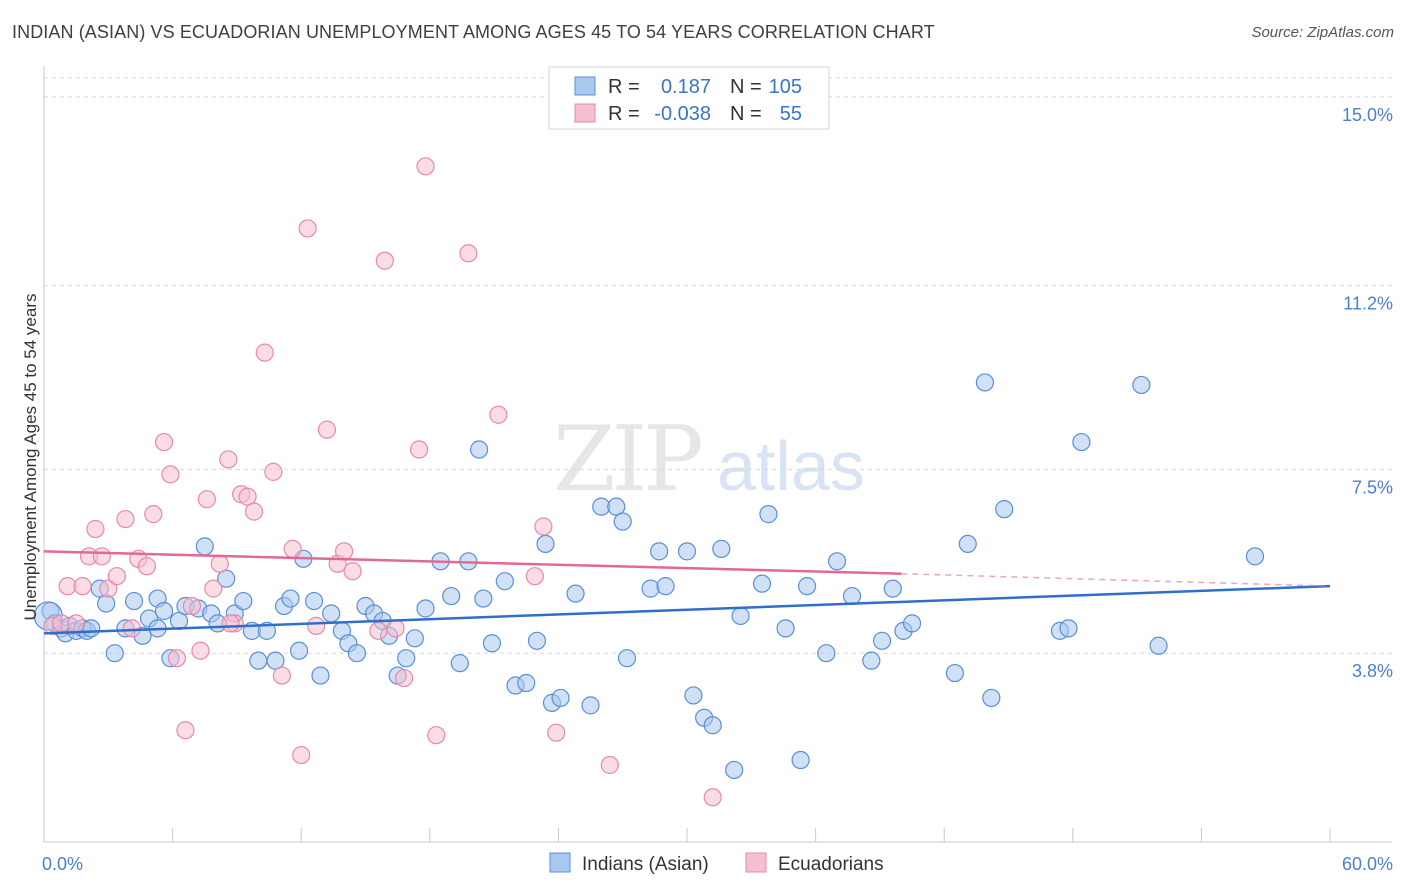  Describe the element at coordinates (1367, 393) in the screenshot. I see `y-tick-labels: 3.8% 7.5% 11.2% 15.0%` at that location.